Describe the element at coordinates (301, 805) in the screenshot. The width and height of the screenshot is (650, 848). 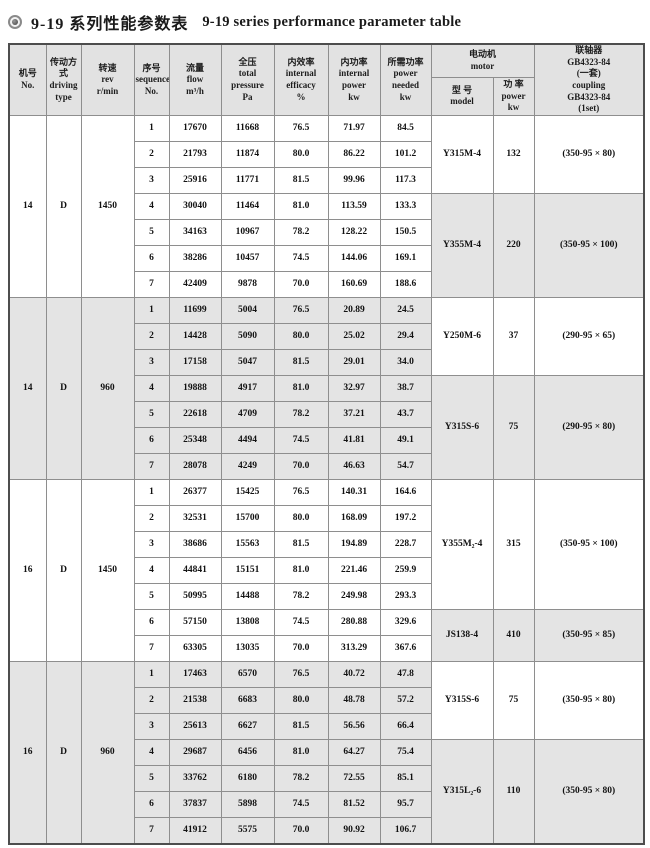
I see `efficacy-cell: 74.5` at that location.